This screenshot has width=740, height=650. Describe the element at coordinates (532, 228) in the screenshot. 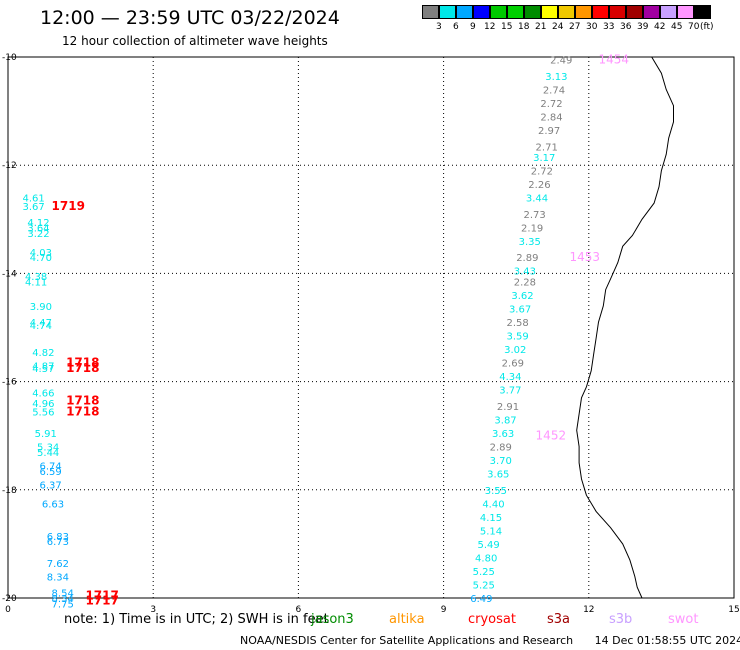

I see `wave-height-label: 2.19` at that location.